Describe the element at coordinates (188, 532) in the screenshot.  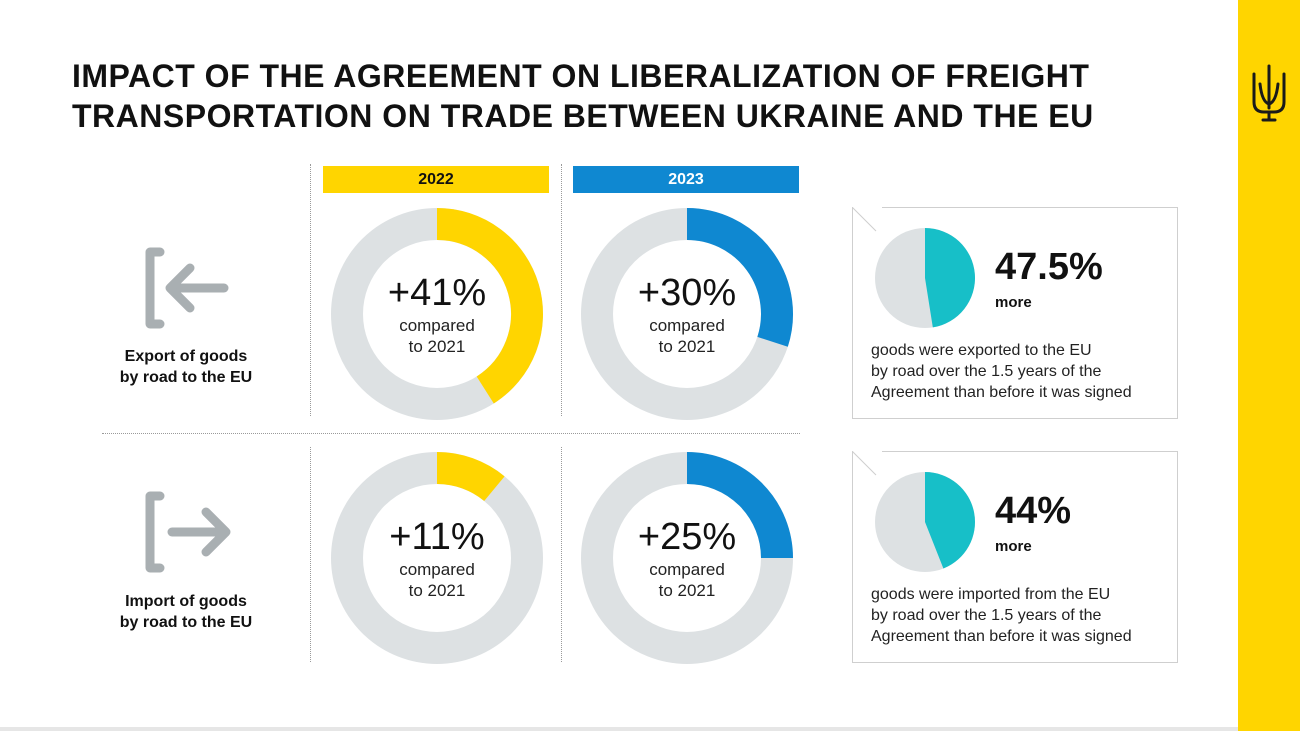
I see `import-arrow-right-icon` at that location.